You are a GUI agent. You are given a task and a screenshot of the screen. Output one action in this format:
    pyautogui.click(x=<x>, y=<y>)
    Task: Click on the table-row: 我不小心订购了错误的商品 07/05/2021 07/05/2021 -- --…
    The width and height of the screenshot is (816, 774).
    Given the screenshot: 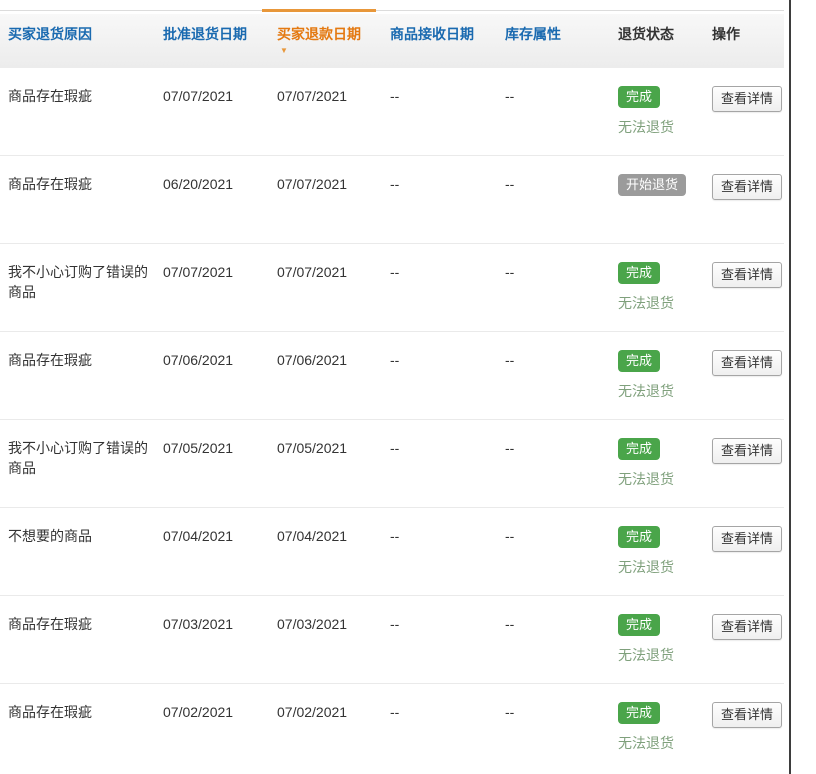 What is the action you would take?
    pyautogui.click(x=392, y=464)
    